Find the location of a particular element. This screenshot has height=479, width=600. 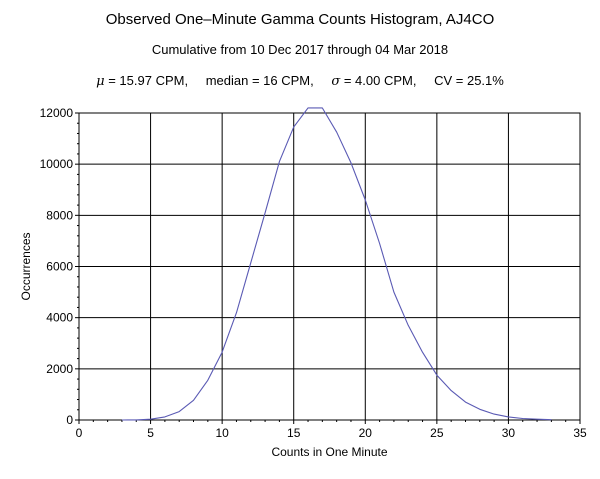

y-tick-labels: 0 2000 4000 6000 8000 10000 12000 is located at coordinates (57, 266).